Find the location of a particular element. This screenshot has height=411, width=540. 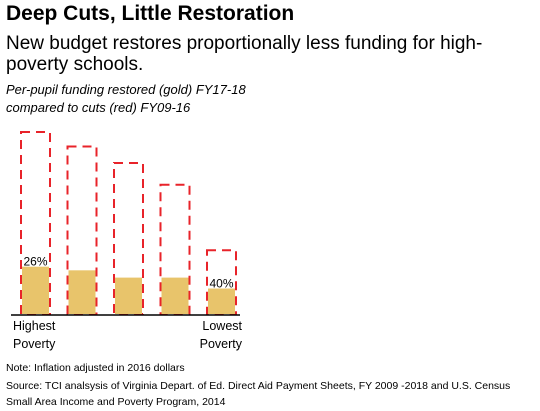

x-axis-end-label-right: Lowest is located at coordinates (222, 326).